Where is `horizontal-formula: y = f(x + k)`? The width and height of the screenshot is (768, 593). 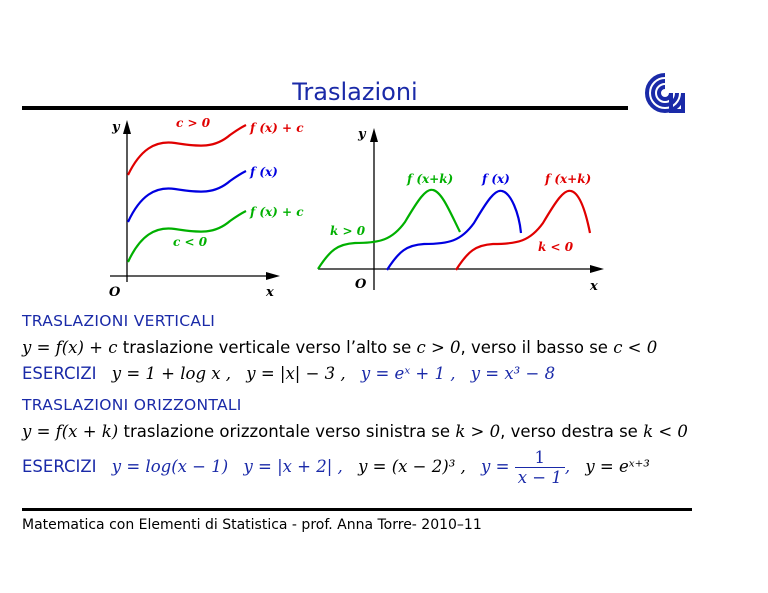 horizontal-formula: y = f(x + k) is located at coordinates (70, 431).